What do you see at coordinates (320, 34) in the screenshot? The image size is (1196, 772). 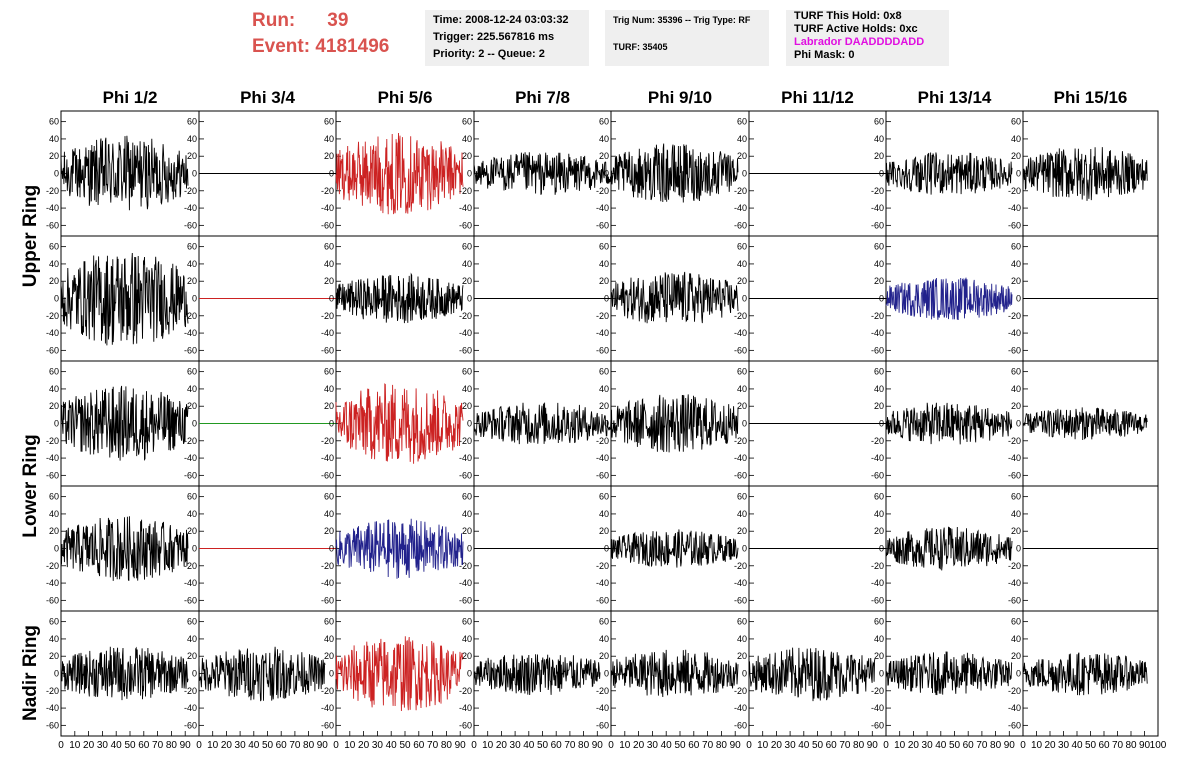 I see `run-event-block: Run: 39 Event: 4181496` at bounding box center [320, 34].